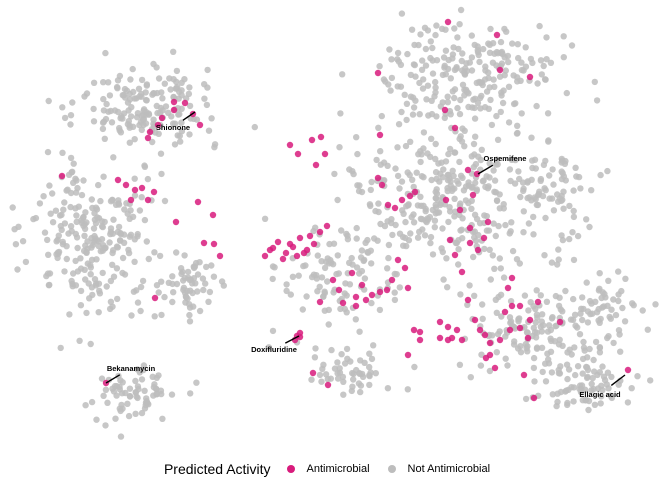 The width and height of the screenshot is (672, 480). Describe the element at coordinates (217, 469) in the screenshot. I see `legend-title: Predicted Activity` at that location.